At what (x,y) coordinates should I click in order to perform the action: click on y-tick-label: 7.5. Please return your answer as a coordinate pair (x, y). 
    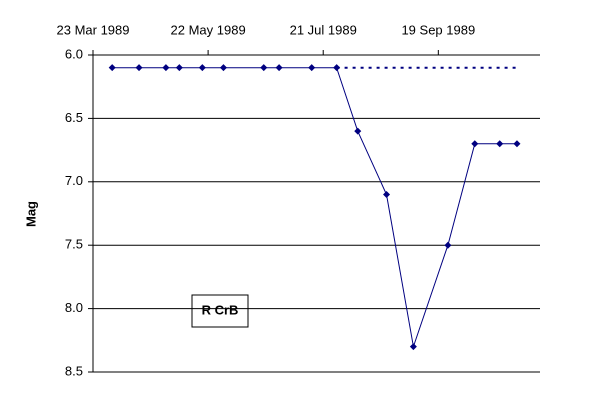
    Looking at the image, I should click on (74, 244).